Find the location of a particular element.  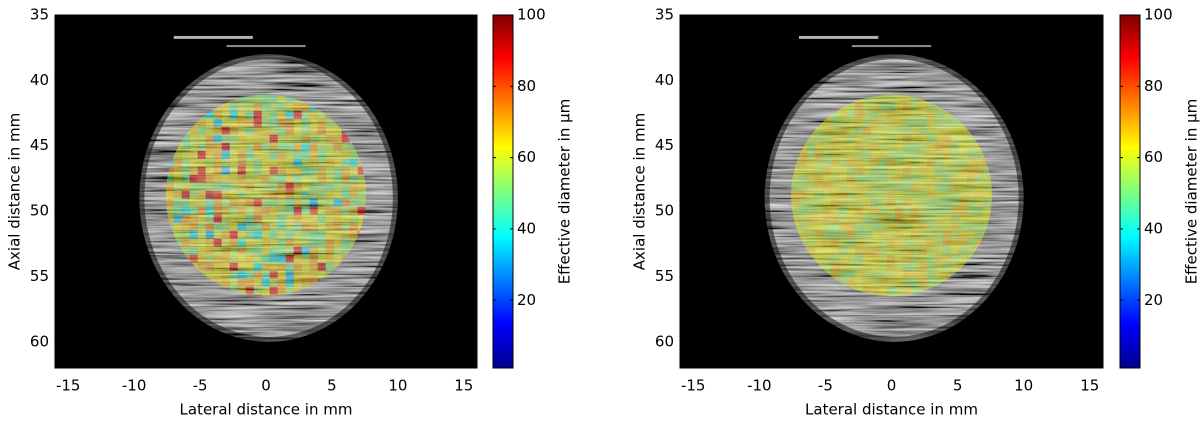

reflection is located at coordinates (838, 37).